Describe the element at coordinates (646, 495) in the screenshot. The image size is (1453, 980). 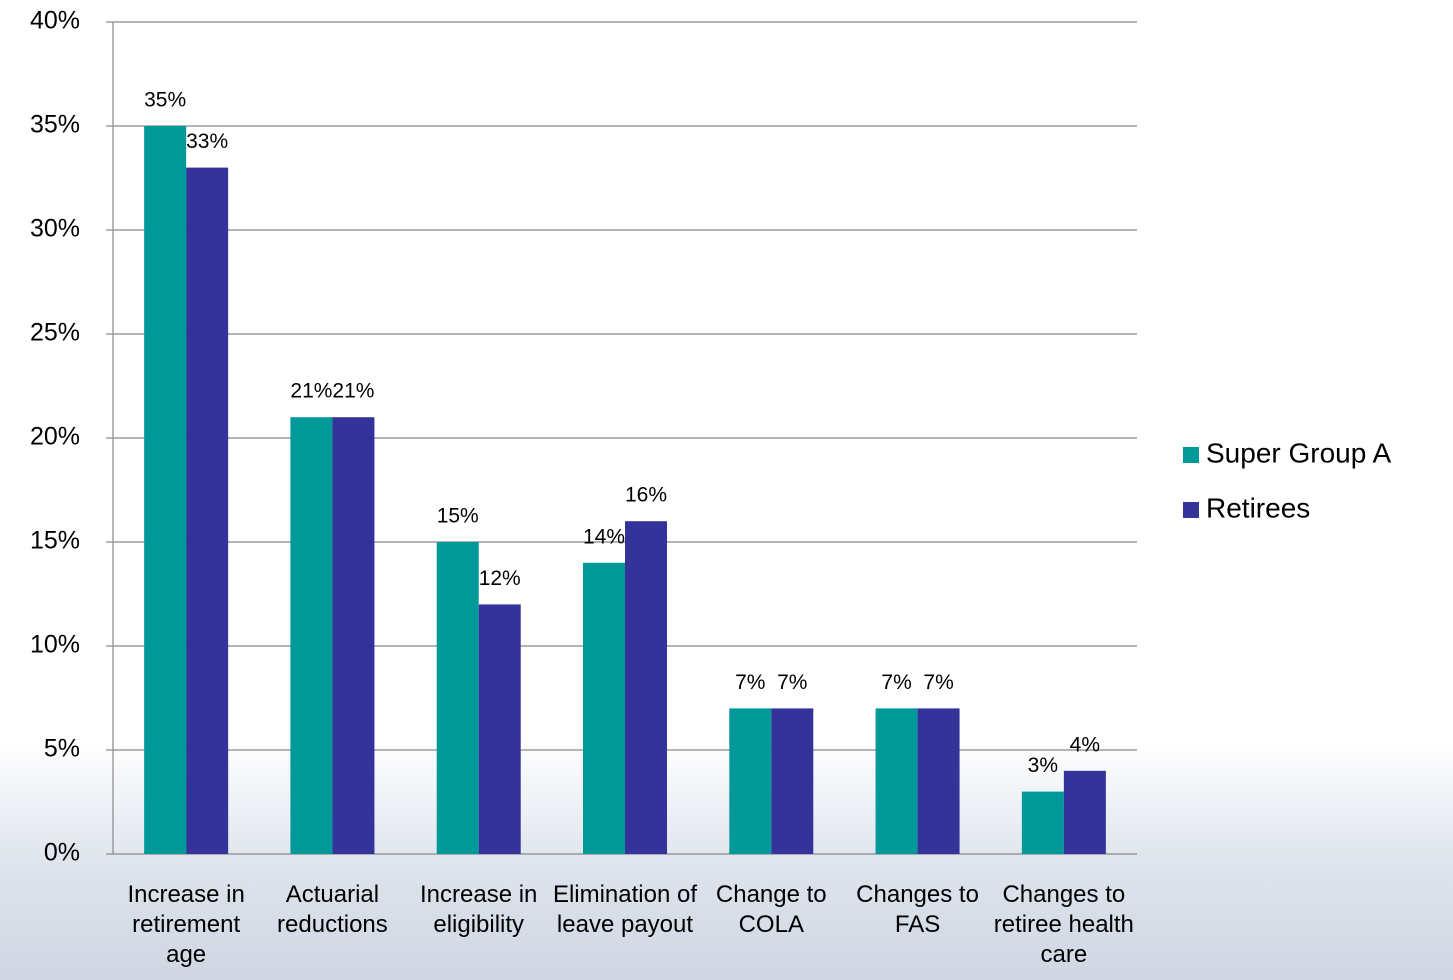
I see `data-label: 16%` at that location.